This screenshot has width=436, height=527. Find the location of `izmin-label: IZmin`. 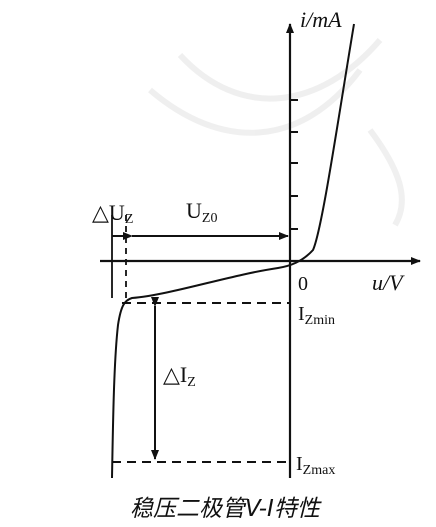

izmin-label: IZmin is located at coordinates (316, 315).